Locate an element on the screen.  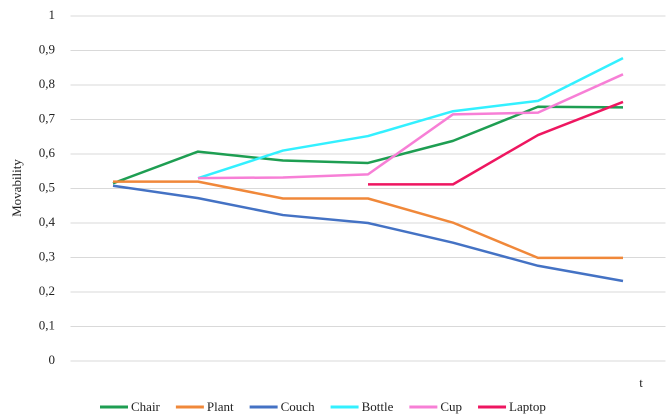
y-tick-label: 0,3 is located at coordinates (47, 255).